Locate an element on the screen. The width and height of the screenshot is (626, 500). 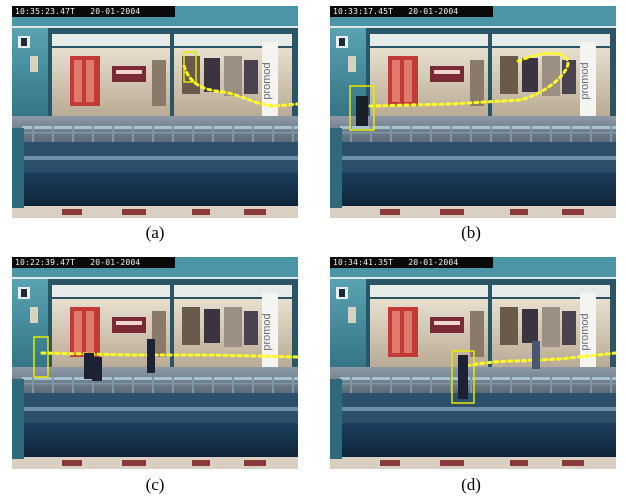
timestamp-overlay: 10:33:17.45T 20-01-2004 is located at coordinates (411, 11).